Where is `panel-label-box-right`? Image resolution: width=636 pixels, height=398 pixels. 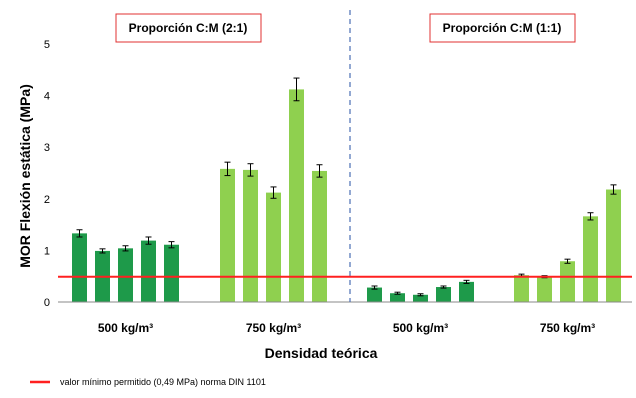 panel-label-box-right is located at coordinates (502, 28).